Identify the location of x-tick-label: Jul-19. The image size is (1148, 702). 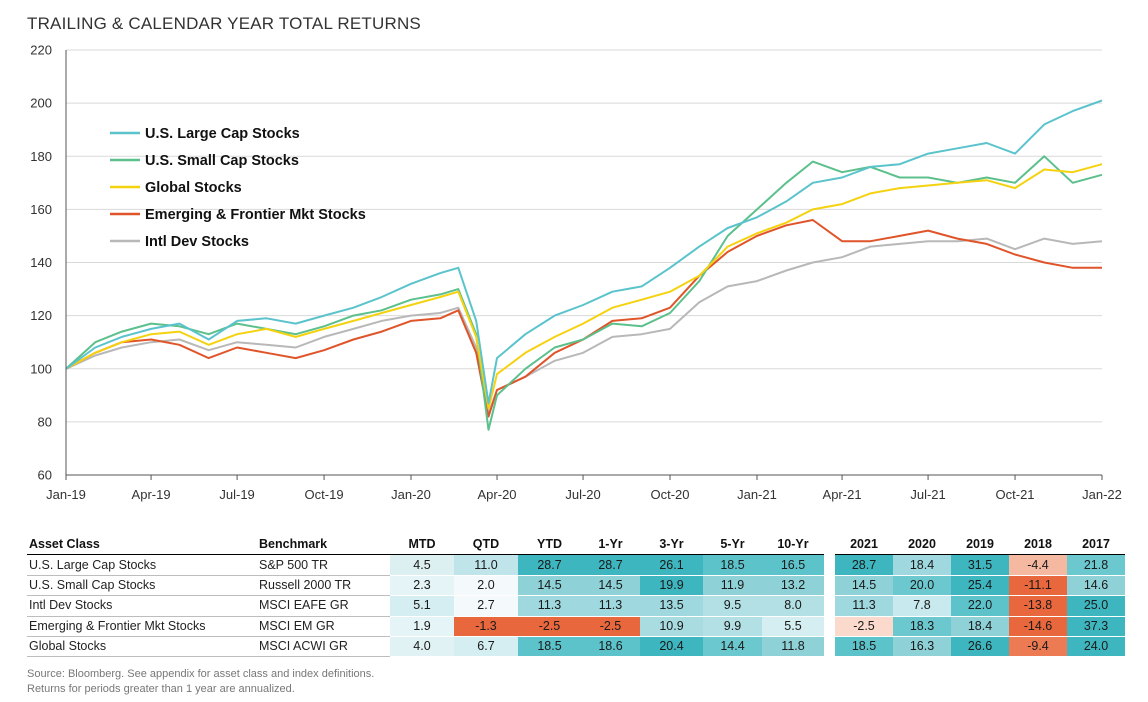
(236, 494).